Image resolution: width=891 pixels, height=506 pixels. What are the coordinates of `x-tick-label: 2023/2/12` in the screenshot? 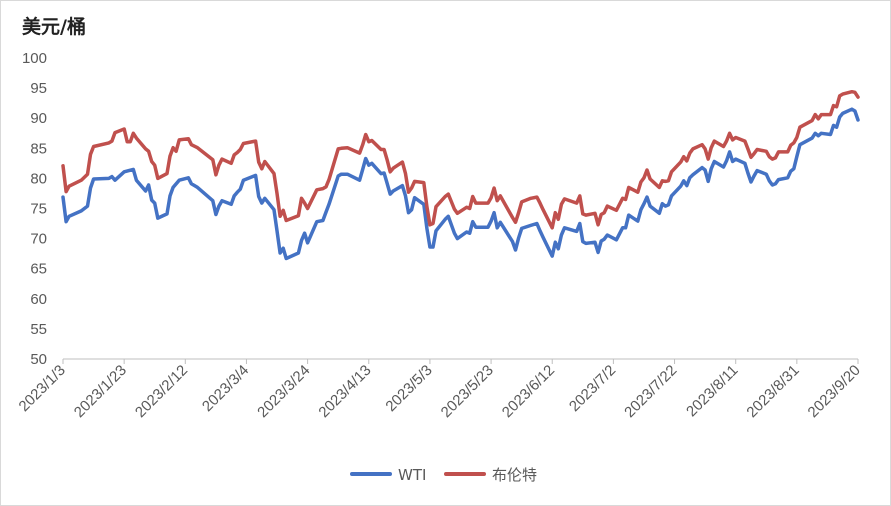 It's located at (161, 391).